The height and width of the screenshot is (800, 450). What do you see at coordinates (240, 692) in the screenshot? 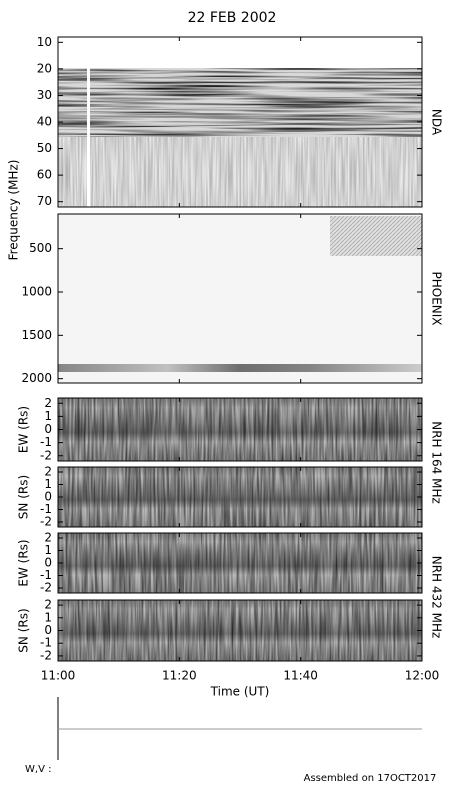
I see `x-axis-label: Time (UT)` at bounding box center [240, 692].